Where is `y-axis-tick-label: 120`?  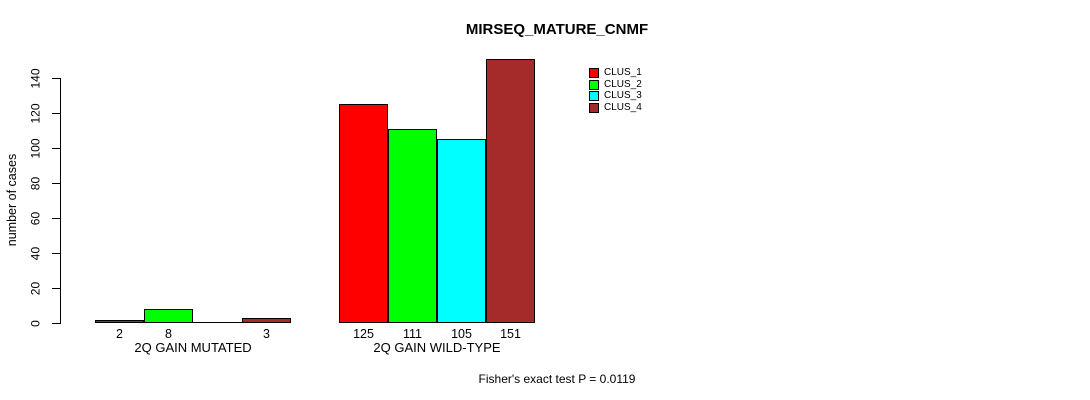 y-axis-tick-label: 120 is located at coordinates (35, 113).